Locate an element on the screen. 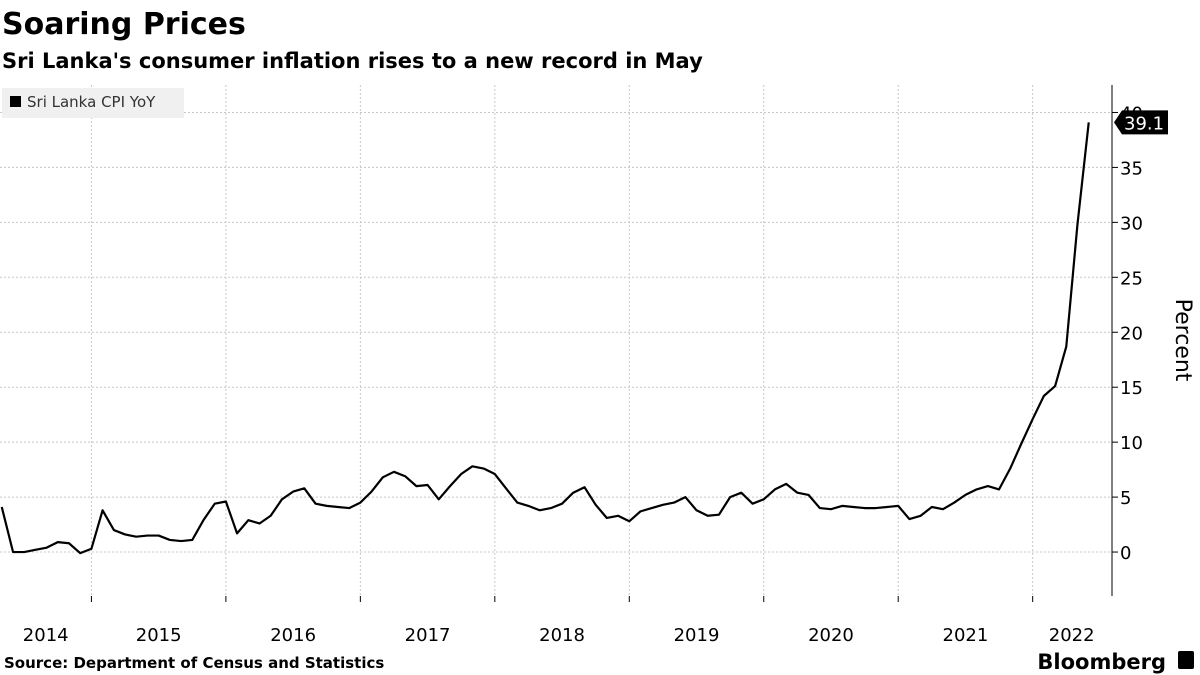 The width and height of the screenshot is (1200, 675). x-tick-label: 2018 is located at coordinates (562, 635).